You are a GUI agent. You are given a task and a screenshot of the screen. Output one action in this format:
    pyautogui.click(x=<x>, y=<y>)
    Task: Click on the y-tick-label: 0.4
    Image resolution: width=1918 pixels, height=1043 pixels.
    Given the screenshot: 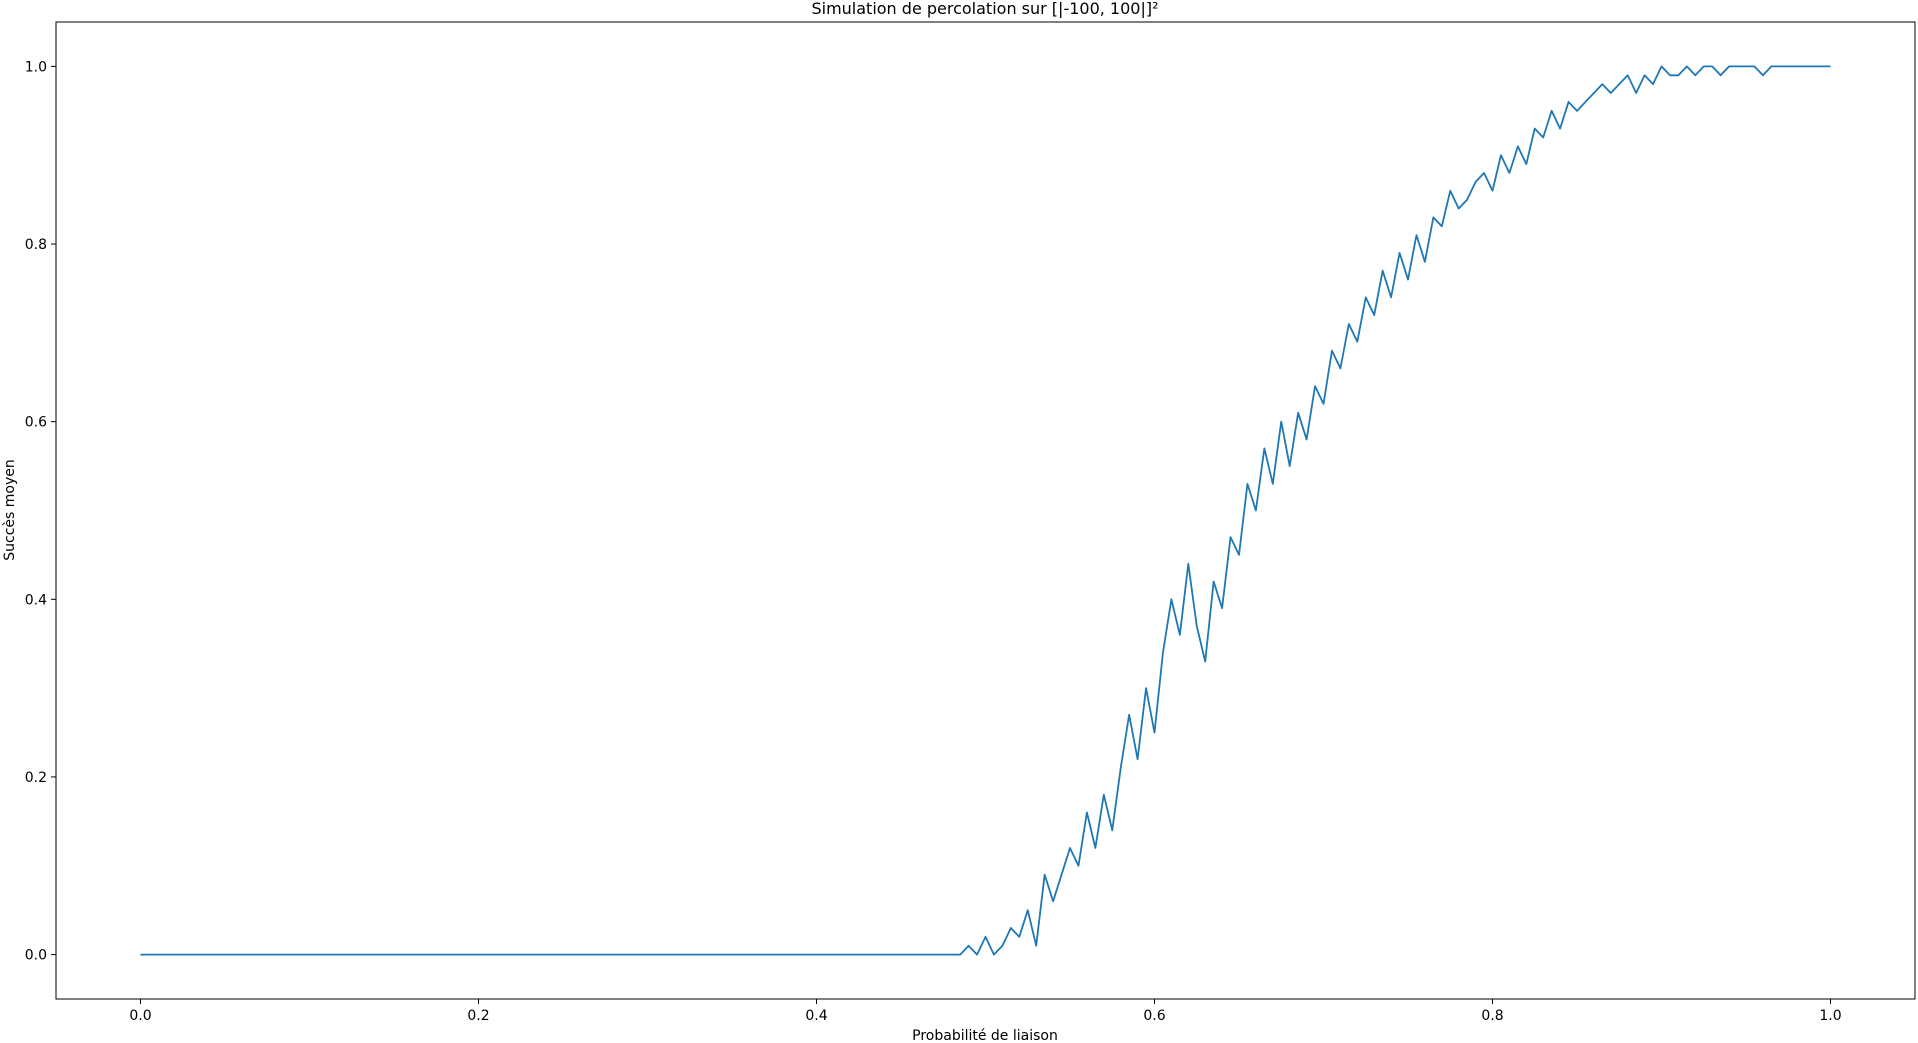 What is the action you would take?
    pyautogui.click(x=36, y=600)
    